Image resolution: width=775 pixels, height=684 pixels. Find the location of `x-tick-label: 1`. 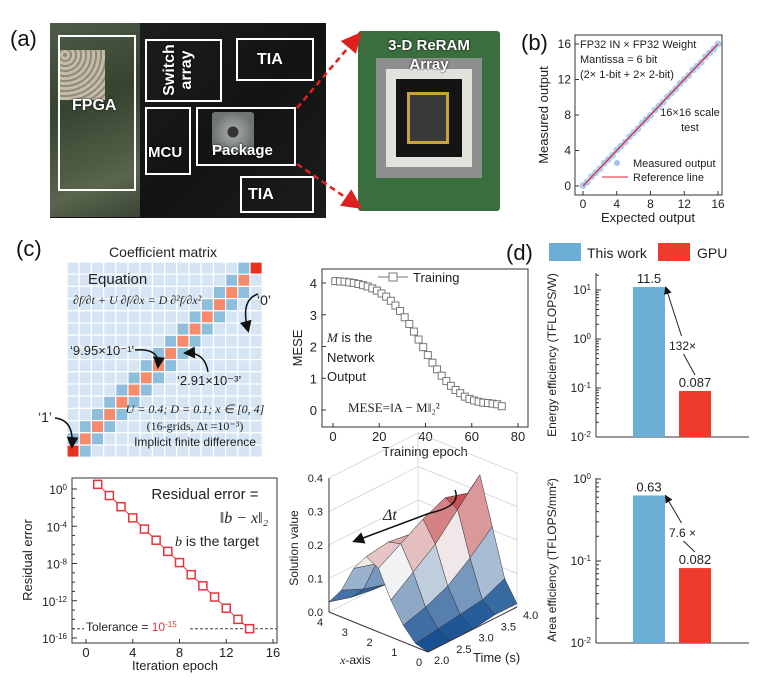

x-tick-label: 1 is located at coordinates (394, 653).